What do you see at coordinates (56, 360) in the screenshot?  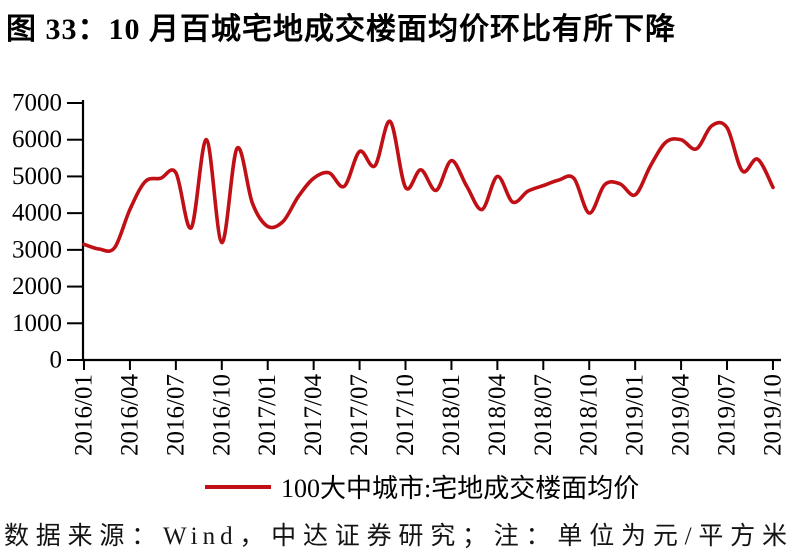 I see `y-tick-label: 0` at bounding box center [56, 360].